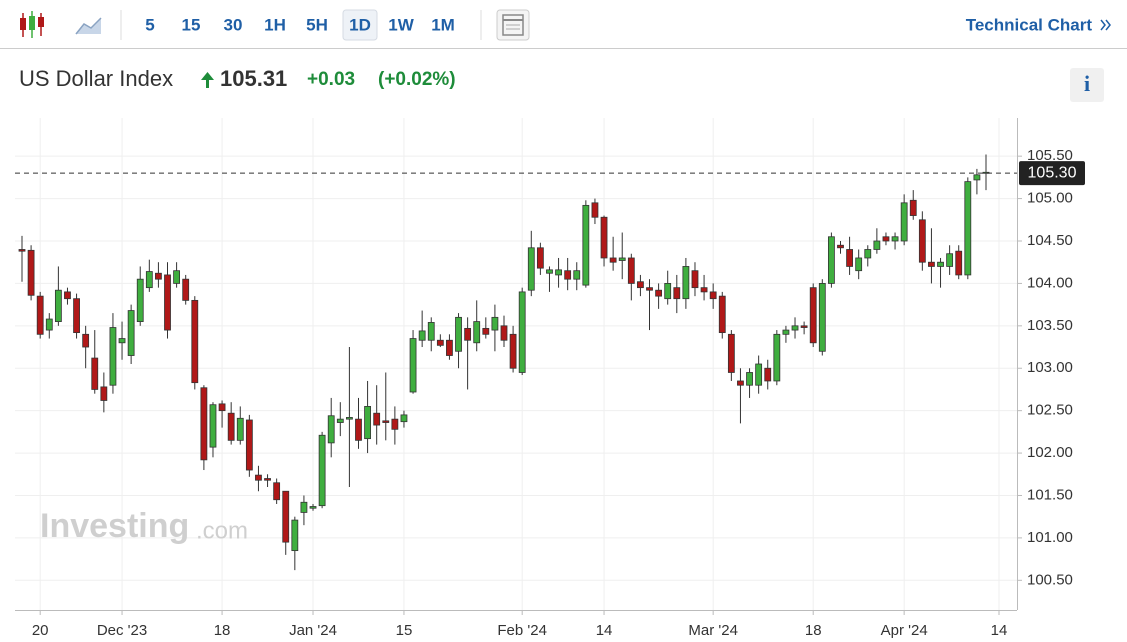 The image size is (1127, 642). I want to click on price-change-pct: (+0.02%), so click(417, 79).